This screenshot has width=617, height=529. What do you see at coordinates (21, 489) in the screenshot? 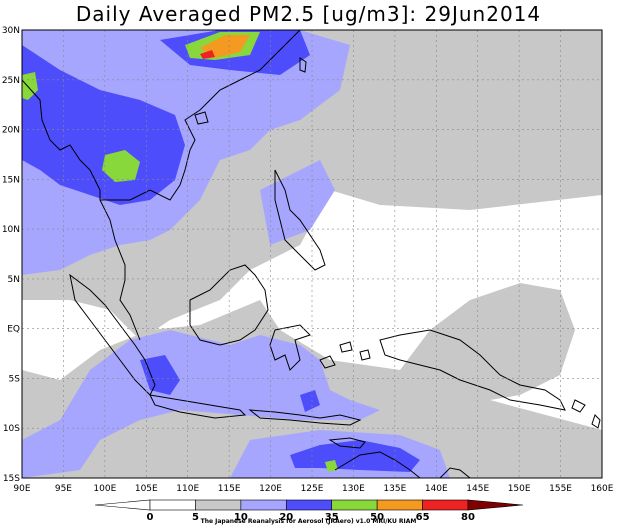
I see `x-tick-label: 90E` at bounding box center [21, 489].